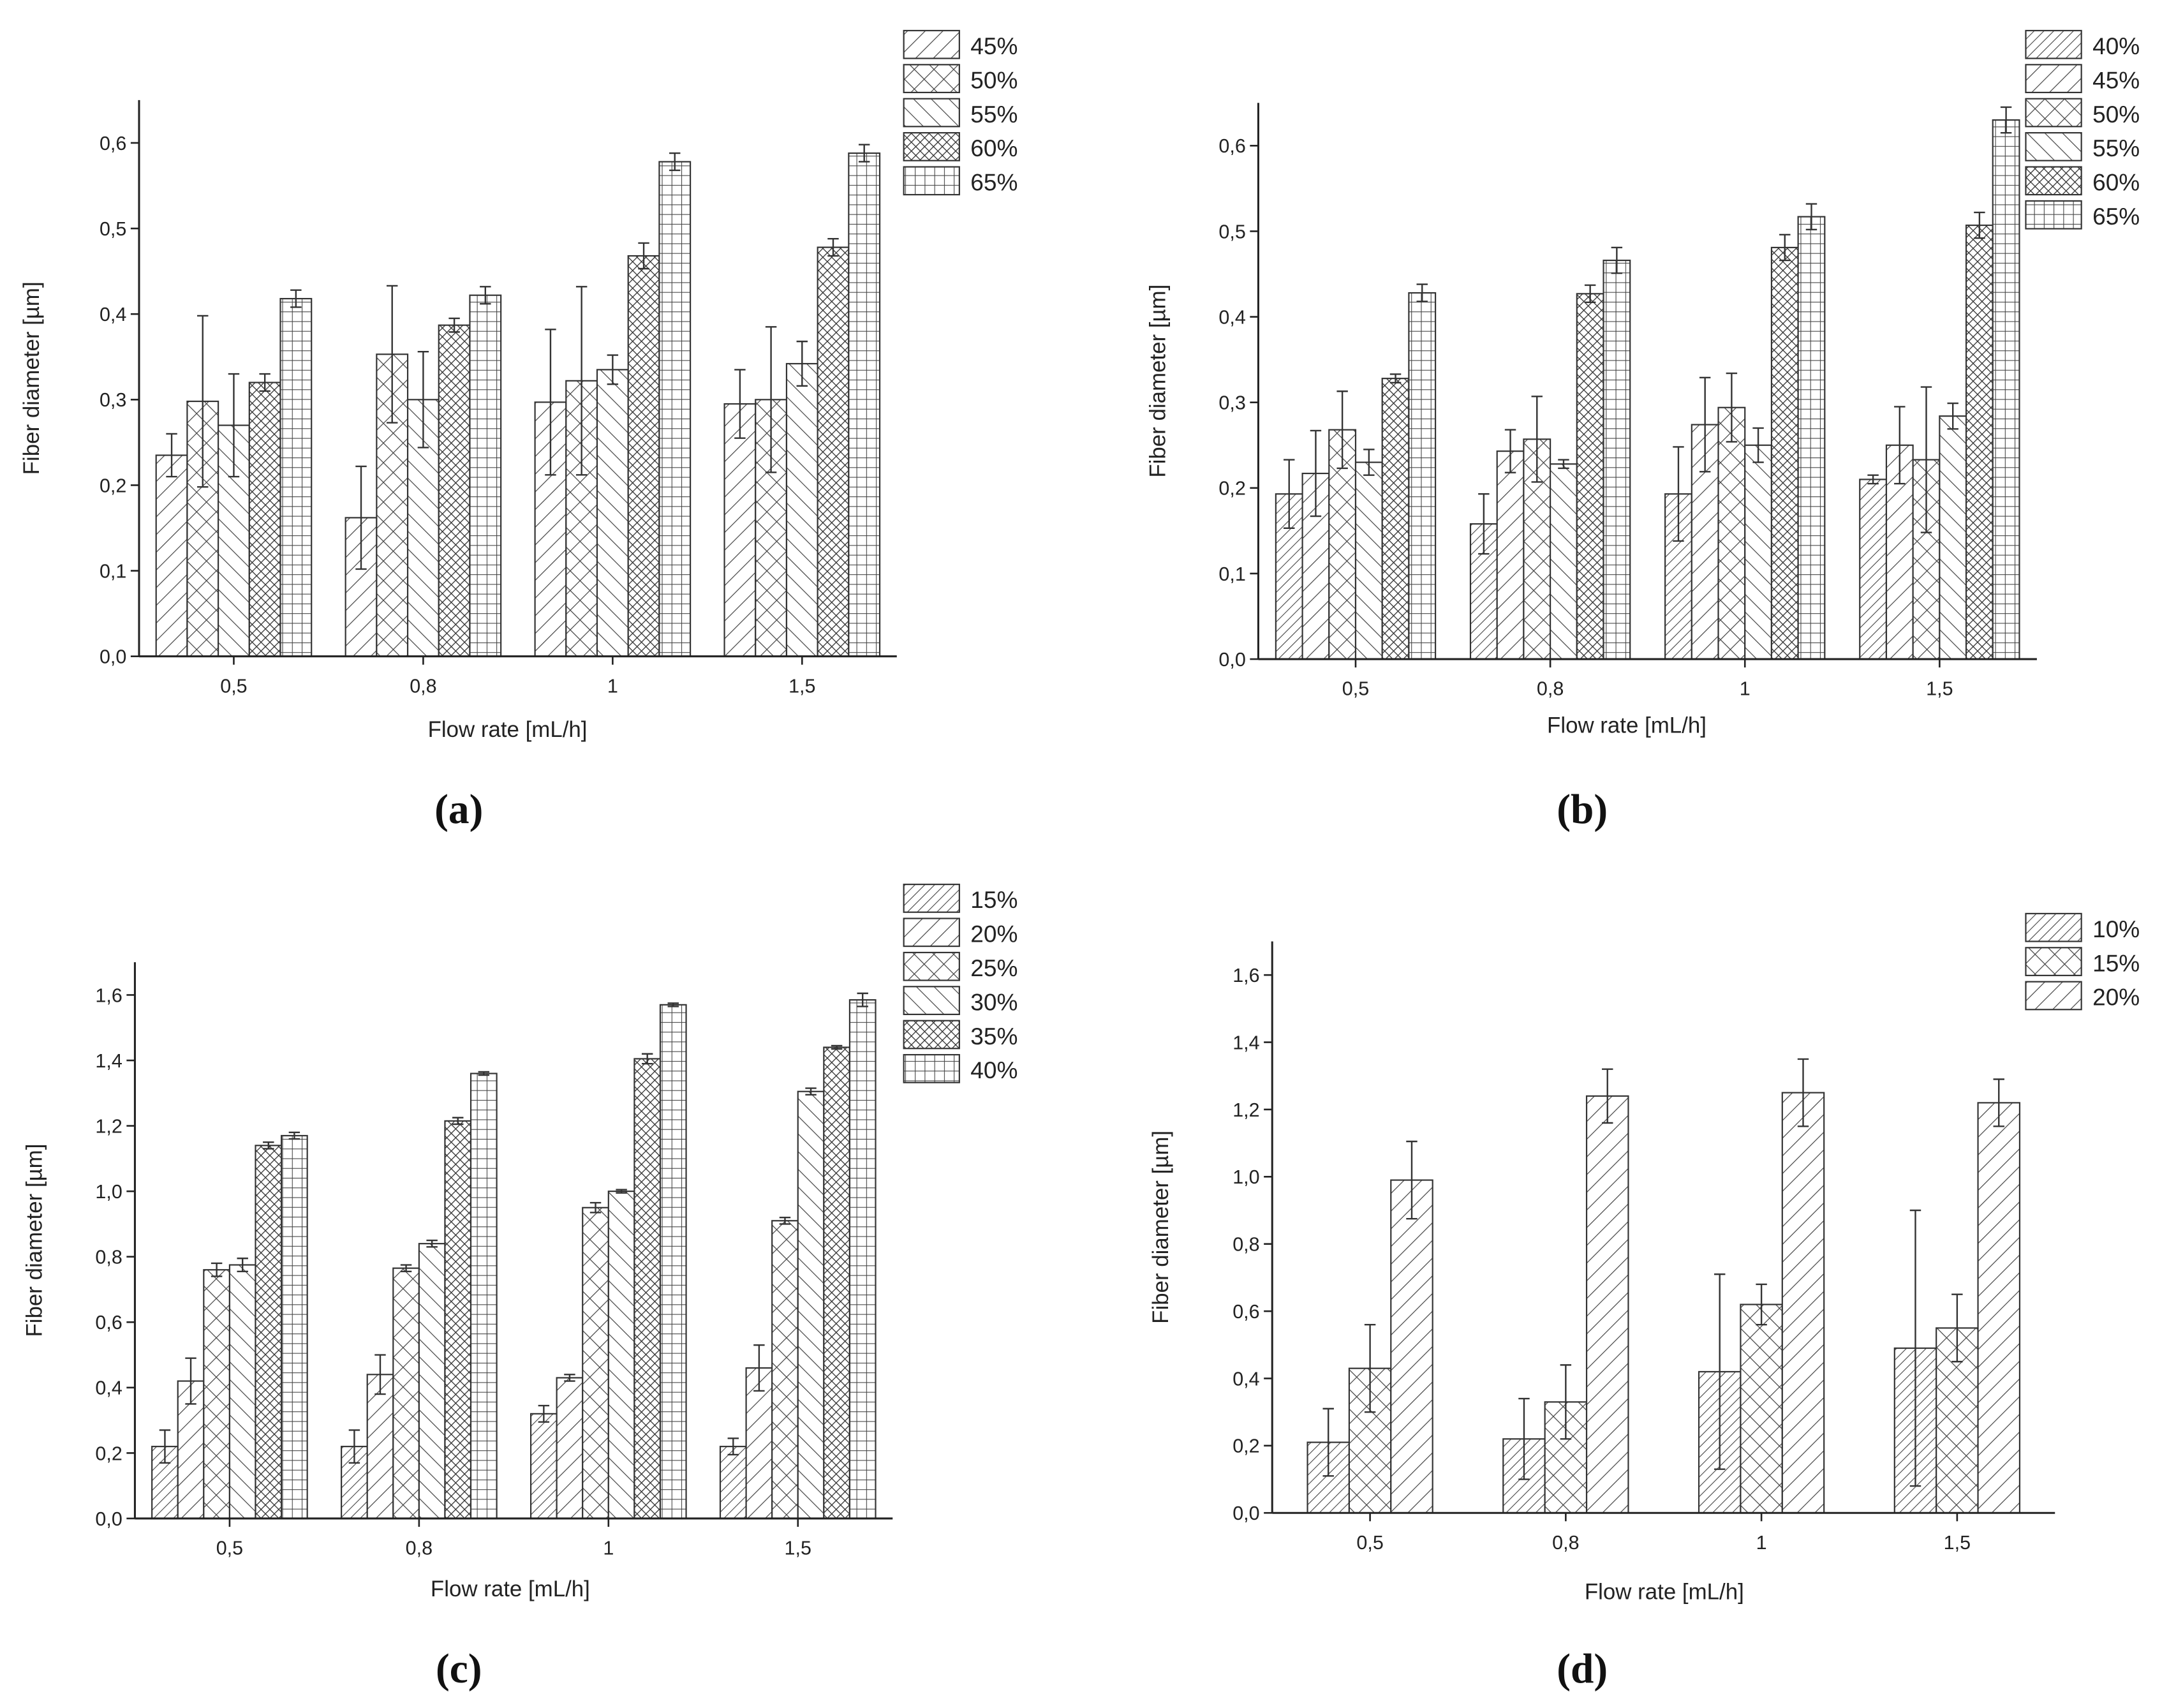 The image size is (2169, 1708). Describe the element at coordinates (994, 114) in the screenshot. I see `legend-label: 55%` at that location.